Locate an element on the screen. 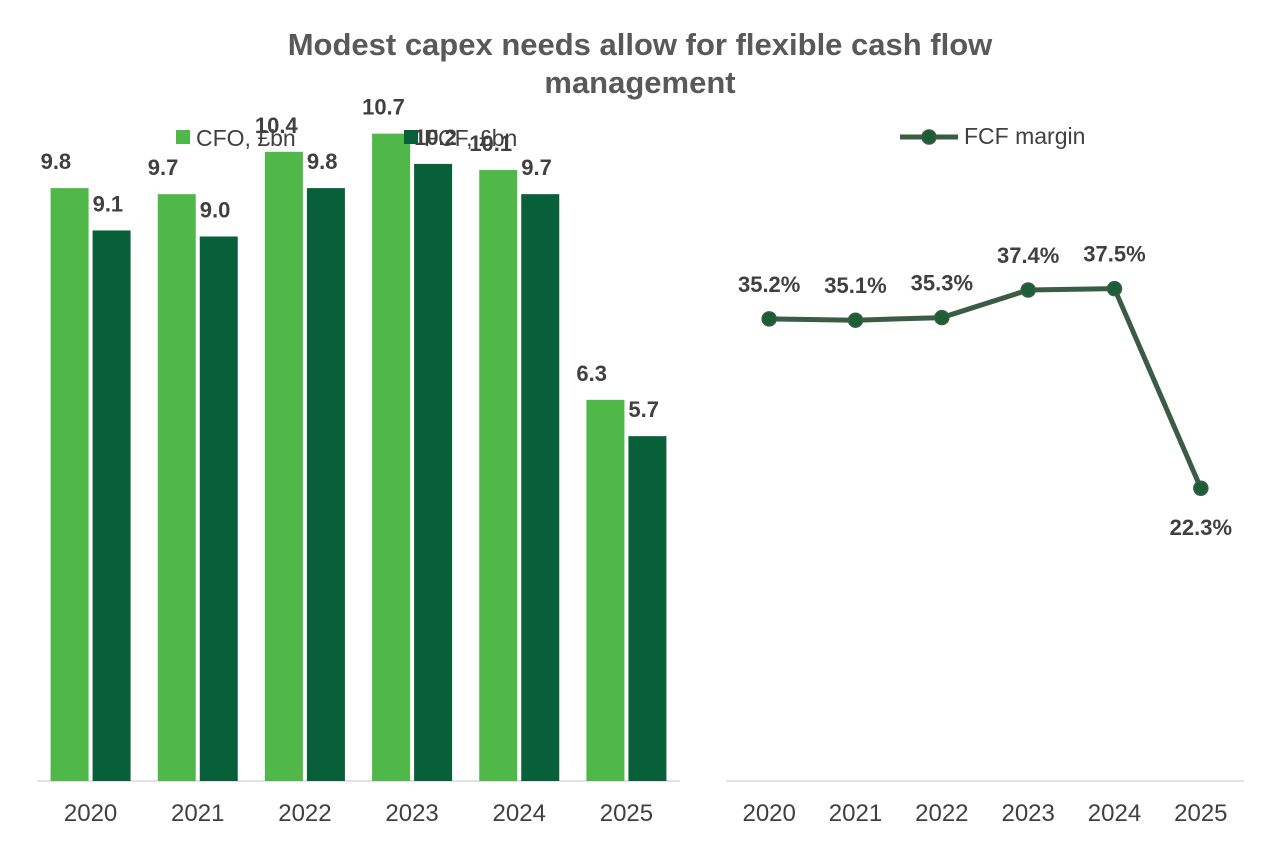  bar-x-tick-2020: 2020 is located at coordinates (90, 813).